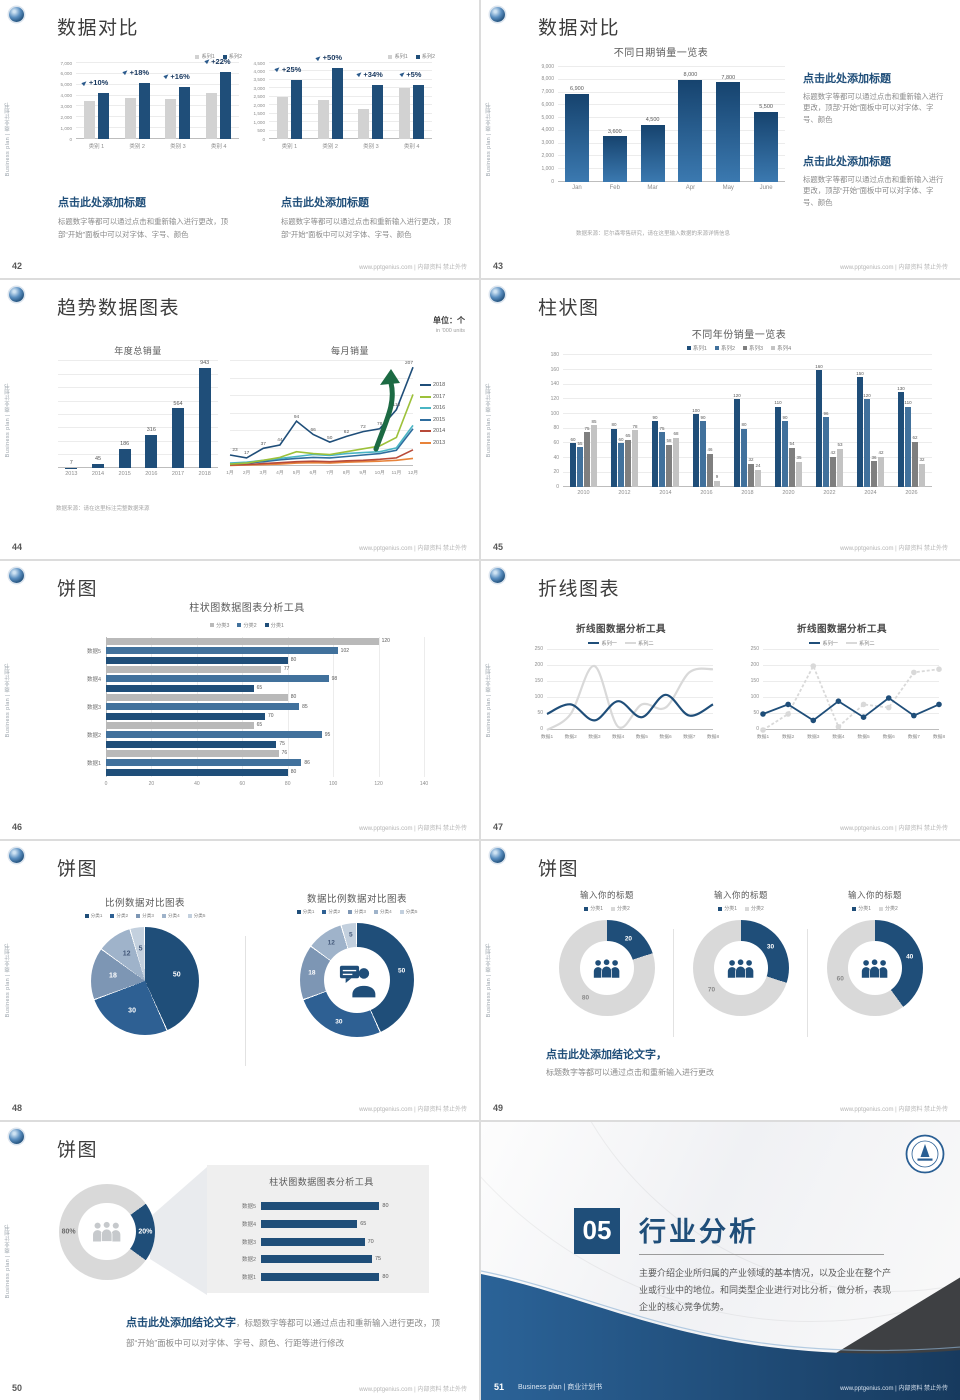  What do you see at coordinates (17, 266) in the screenshot?
I see `page-number: 42` at bounding box center [17, 266].